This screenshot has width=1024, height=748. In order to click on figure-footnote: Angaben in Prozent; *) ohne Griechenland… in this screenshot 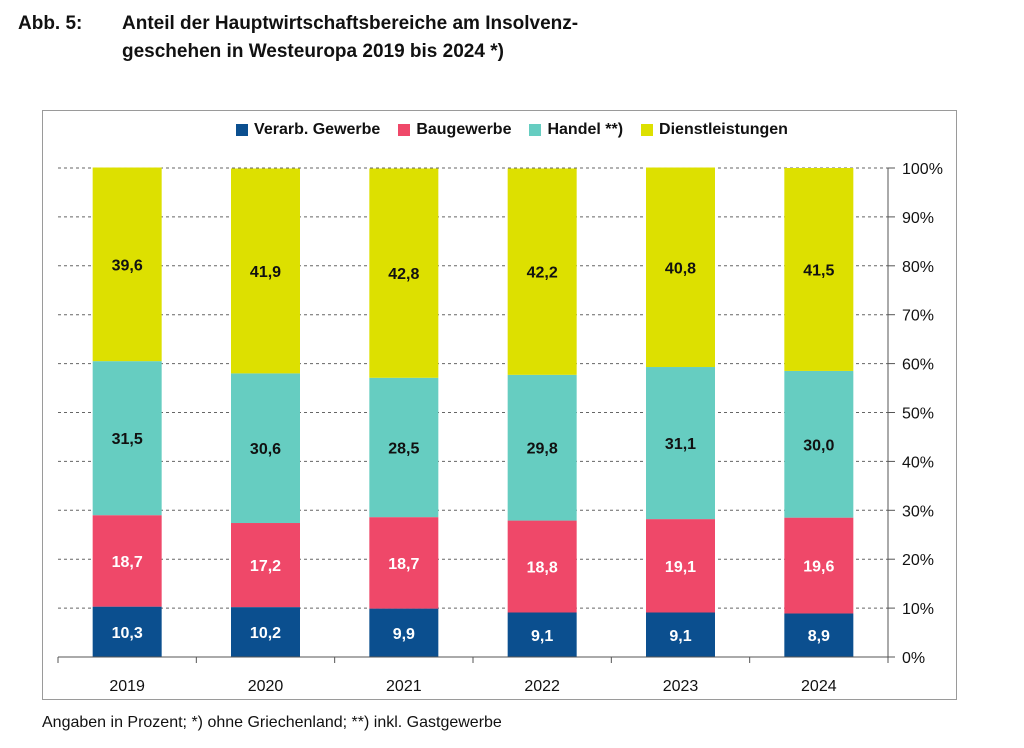, I will do `click(272, 722)`.